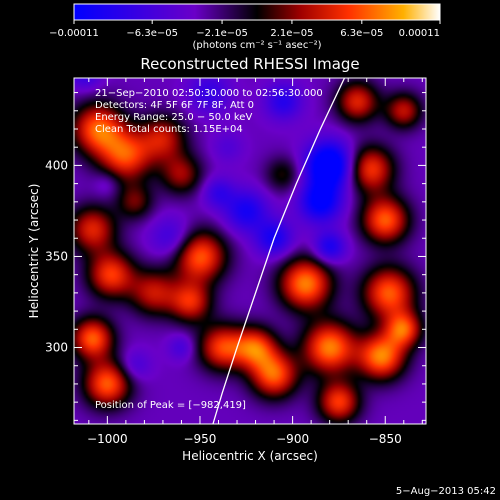 Image resolution: width=500 pixels, height=500 pixels. I want to click on colorbar-units: (photons cm⁻² s⁻¹ asec⁻²), so click(256, 45).